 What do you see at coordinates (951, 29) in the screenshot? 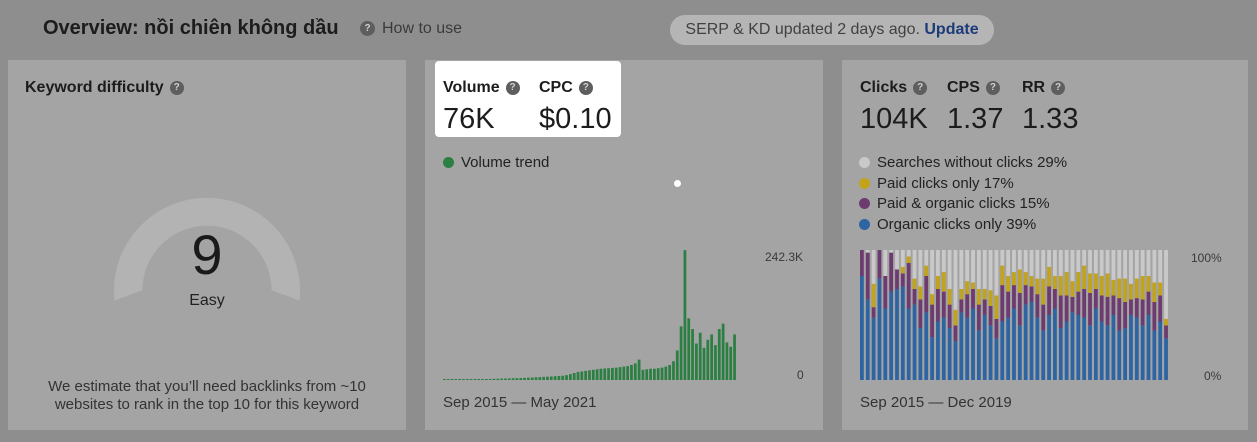
I see `update-link: Update` at bounding box center [951, 29].